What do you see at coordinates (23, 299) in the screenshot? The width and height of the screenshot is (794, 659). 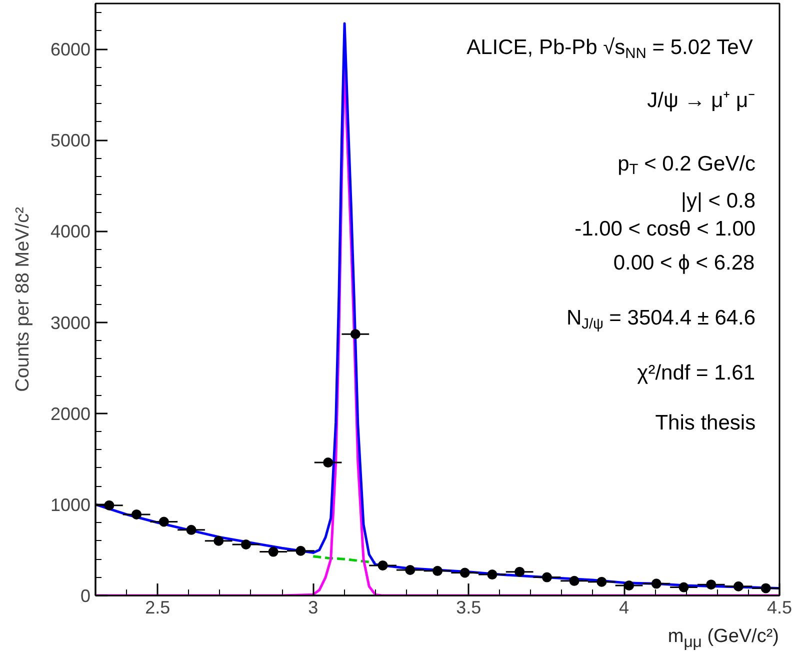 I see `y-axis-title: Counts per 88 MeV/c²` at bounding box center [23, 299].